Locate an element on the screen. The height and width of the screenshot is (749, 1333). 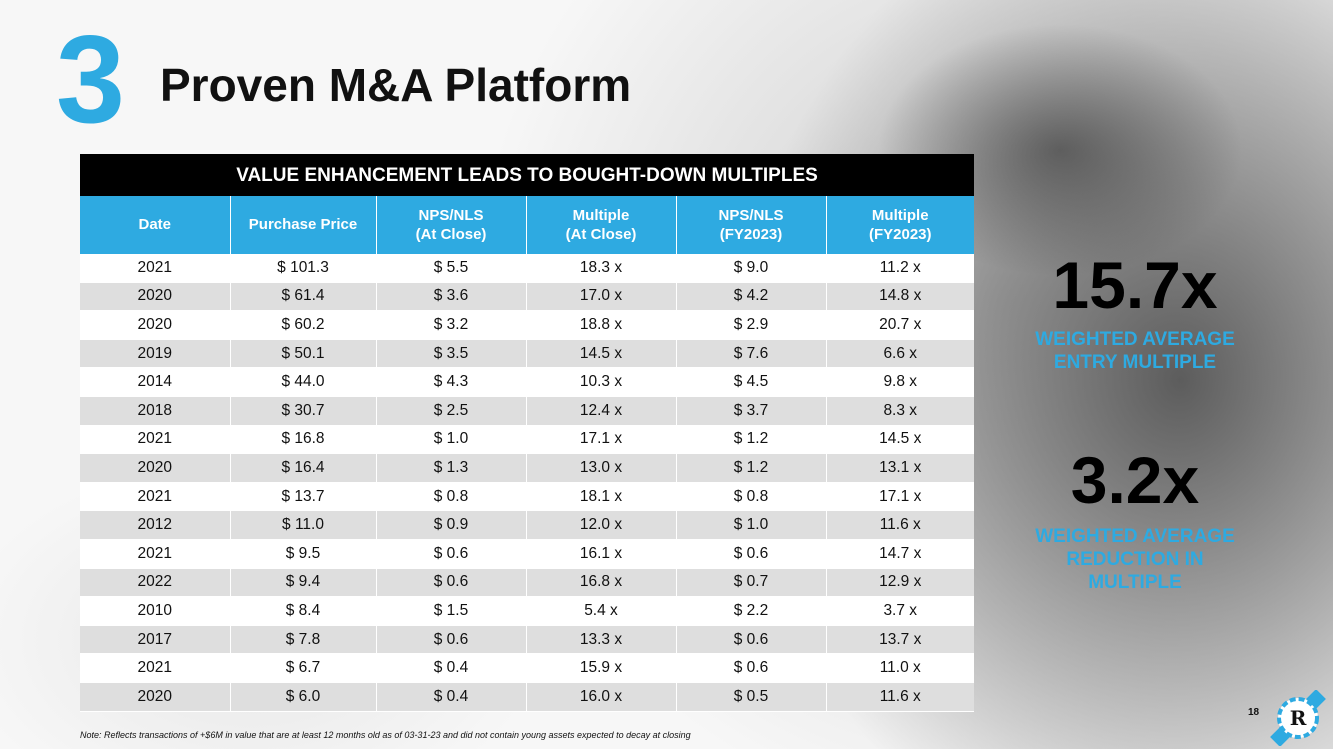
page-title: Proven M&A Platform is located at coordinates (396, 85).